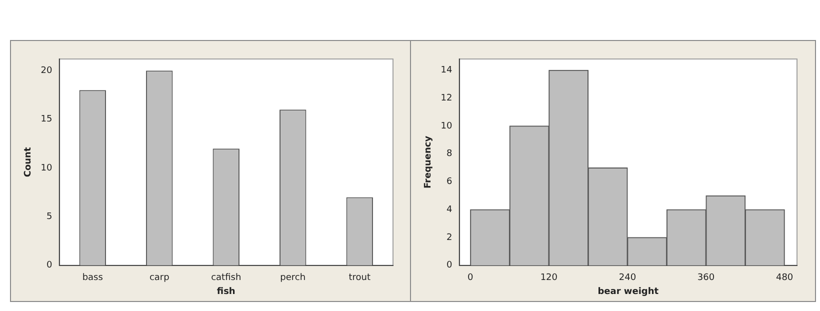  What do you see at coordinates (49, 217) in the screenshot?
I see `y-tick-label: 5` at bounding box center [49, 217].